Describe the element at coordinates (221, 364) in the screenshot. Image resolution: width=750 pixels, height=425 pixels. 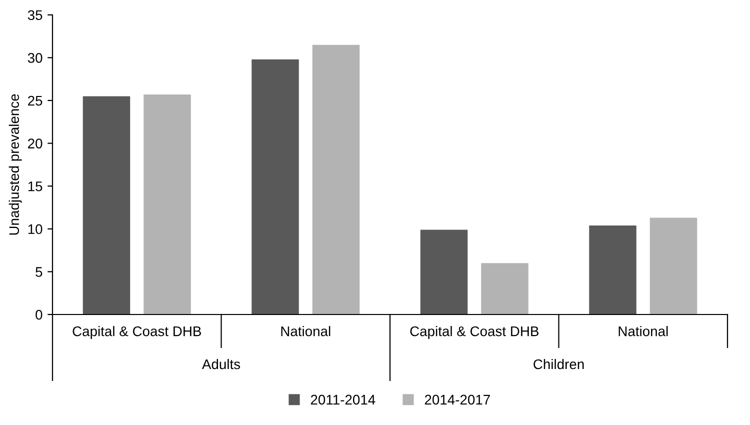
I see `text: Adults` at that location.